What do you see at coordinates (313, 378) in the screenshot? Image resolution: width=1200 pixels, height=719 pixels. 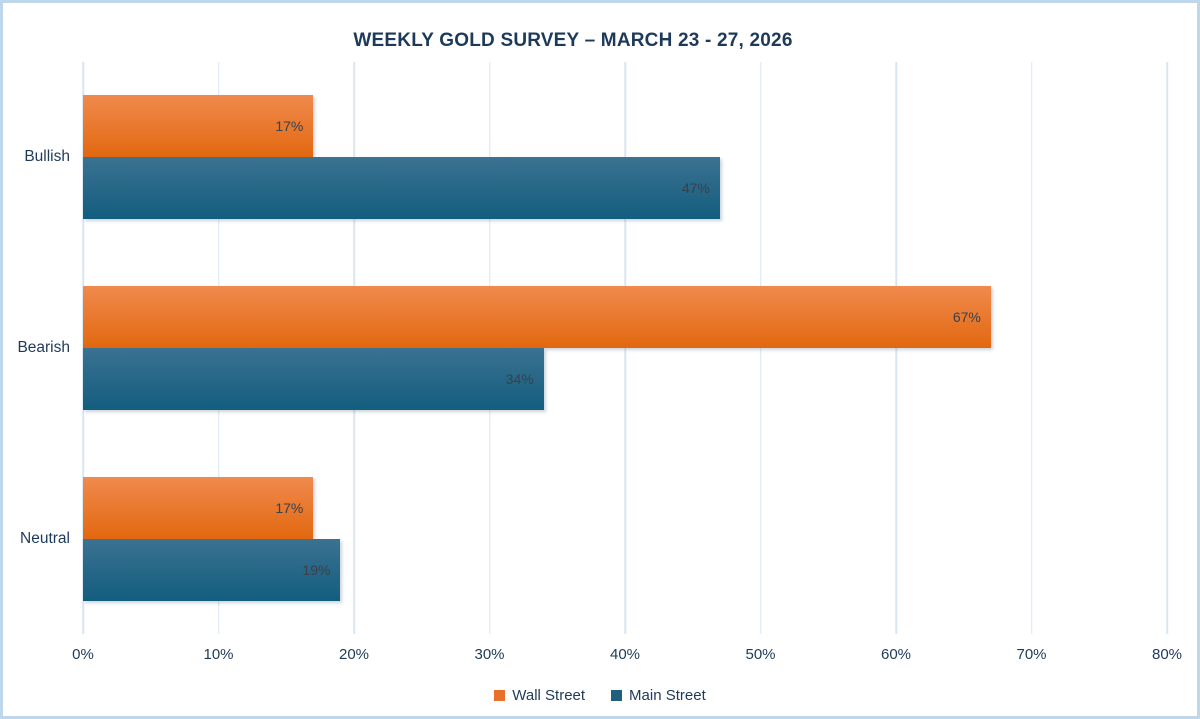 I see `bar-main-street: 34%` at bounding box center [313, 378].